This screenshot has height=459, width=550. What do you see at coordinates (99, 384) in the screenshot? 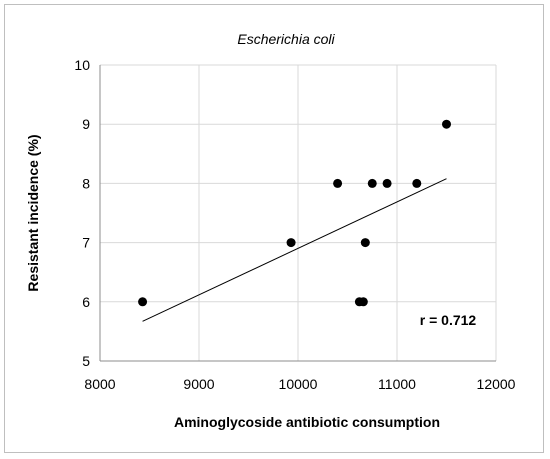
I see `x-tick-label: 8000` at bounding box center [99, 384].